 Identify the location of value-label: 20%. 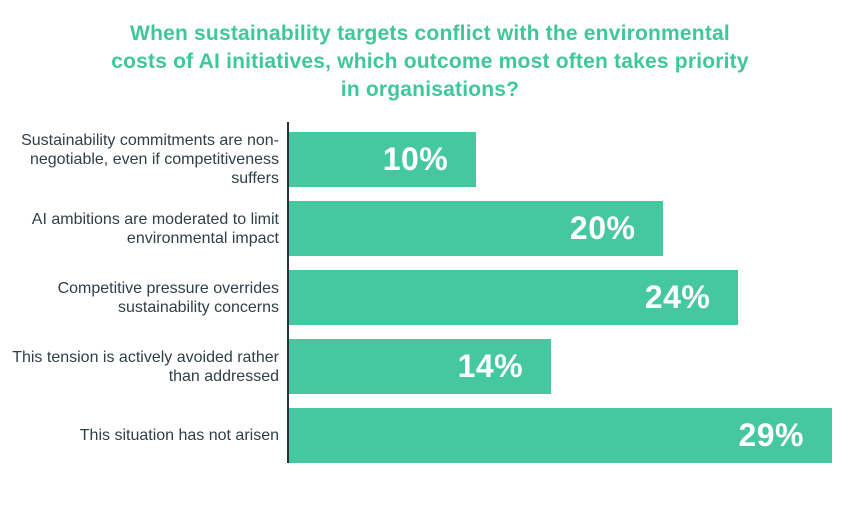
(602, 228).